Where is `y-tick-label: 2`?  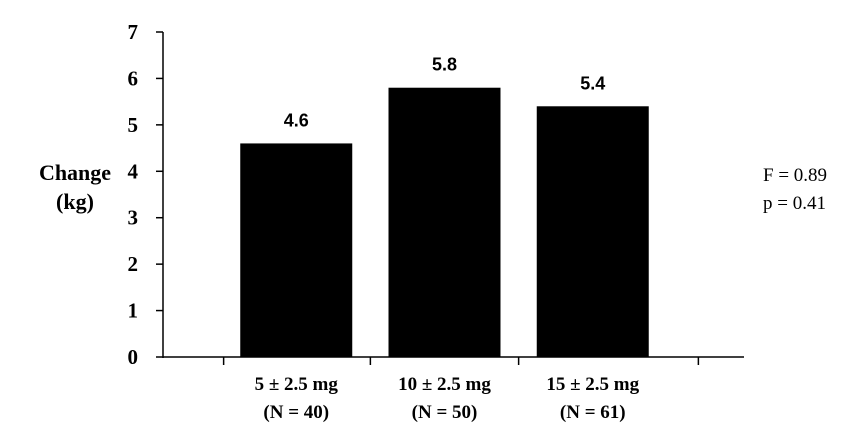
y-tick-label: 2 is located at coordinates (133, 264).